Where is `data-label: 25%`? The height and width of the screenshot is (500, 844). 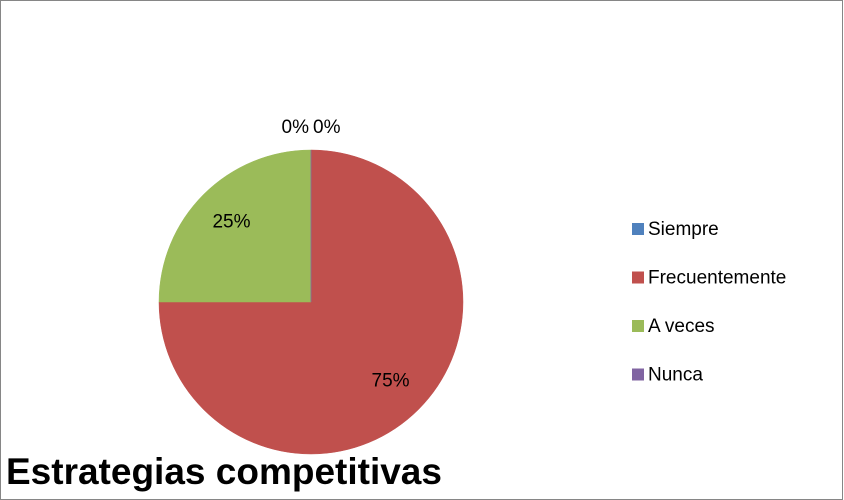 data-label: 25% is located at coordinates (231, 221).